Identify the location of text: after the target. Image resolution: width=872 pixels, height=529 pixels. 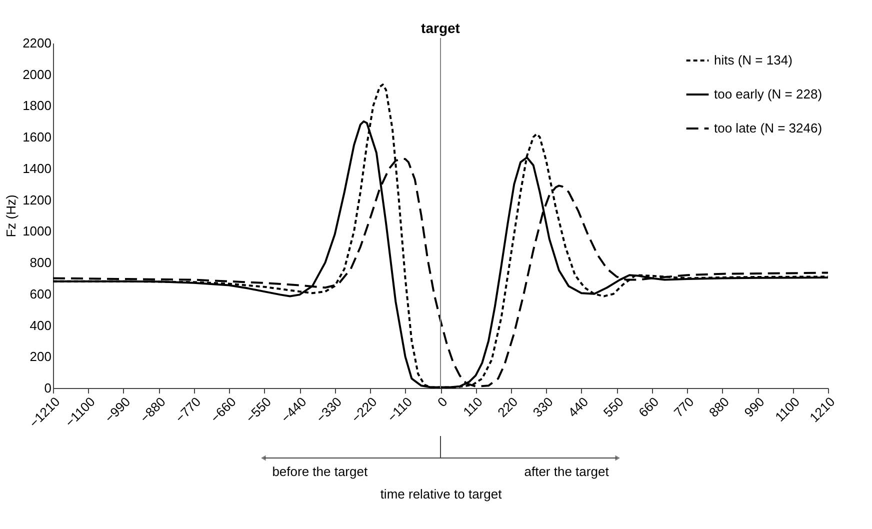
(567, 471).